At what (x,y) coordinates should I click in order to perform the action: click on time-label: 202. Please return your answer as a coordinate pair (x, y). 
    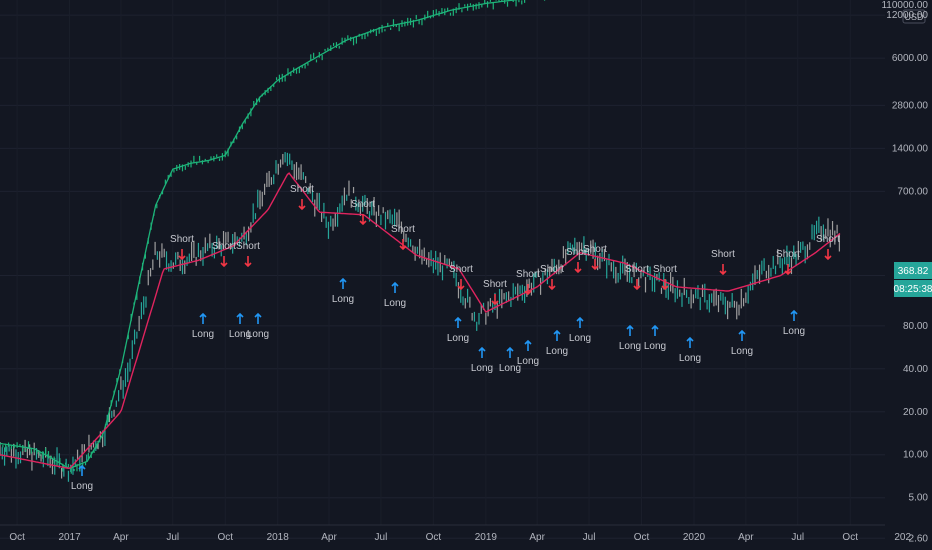
    Looking at the image, I should click on (902, 537).